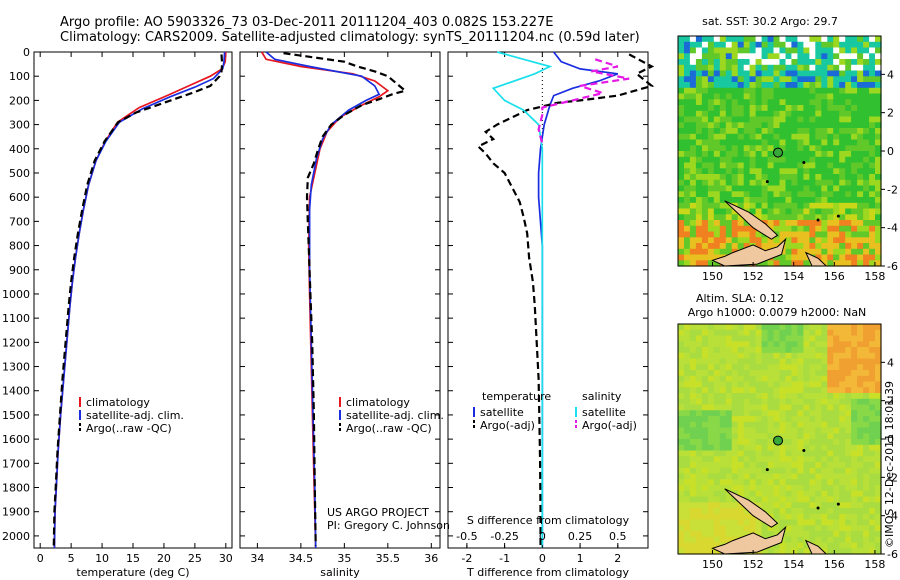  What do you see at coordinates (164, 558) in the screenshot?
I see `x-tick-label: 20` at bounding box center [164, 558].